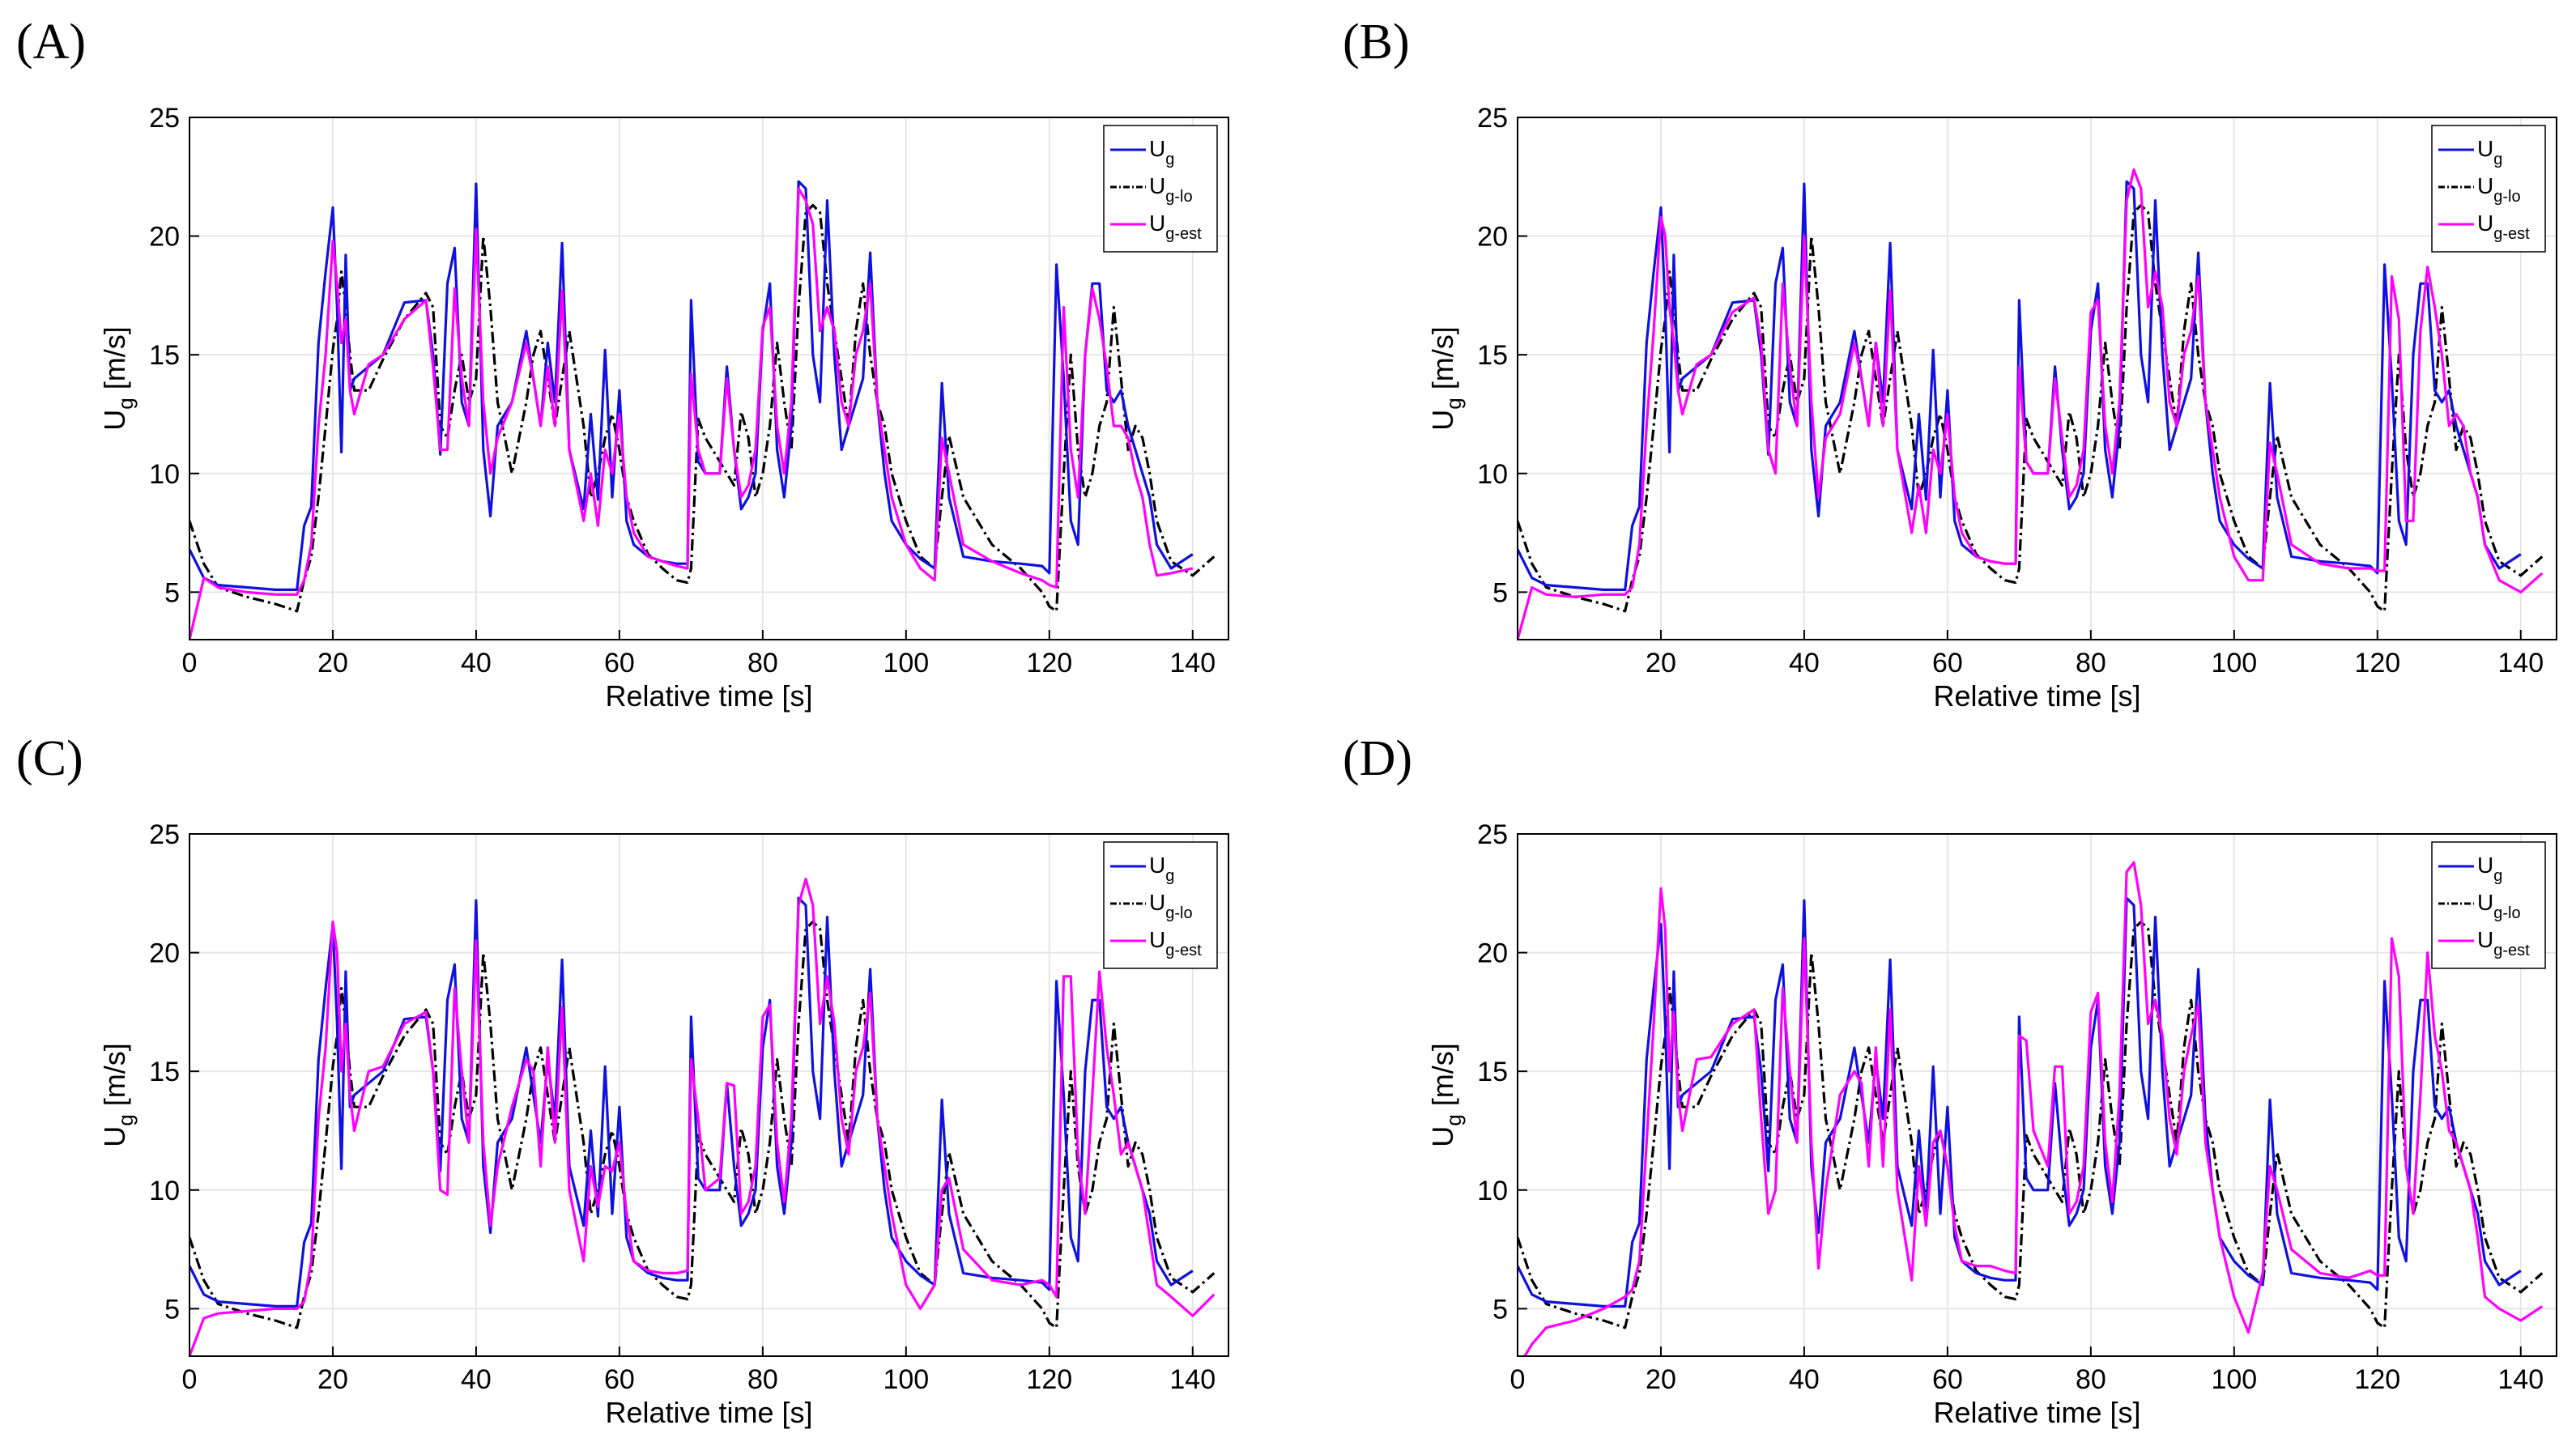 This screenshot has width=2576, height=1442. What do you see at coordinates (2020, 1102) in the screenshot?
I see `series-ug-line` at bounding box center [2020, 1102].